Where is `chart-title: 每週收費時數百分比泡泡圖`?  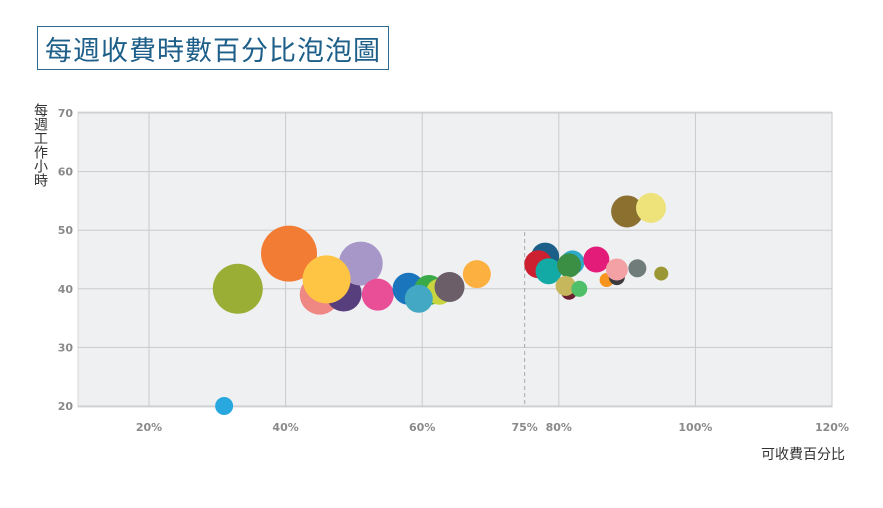 chart-title: 每週收費時數百分比泡泡圖 is located at coordinates (213, 48).